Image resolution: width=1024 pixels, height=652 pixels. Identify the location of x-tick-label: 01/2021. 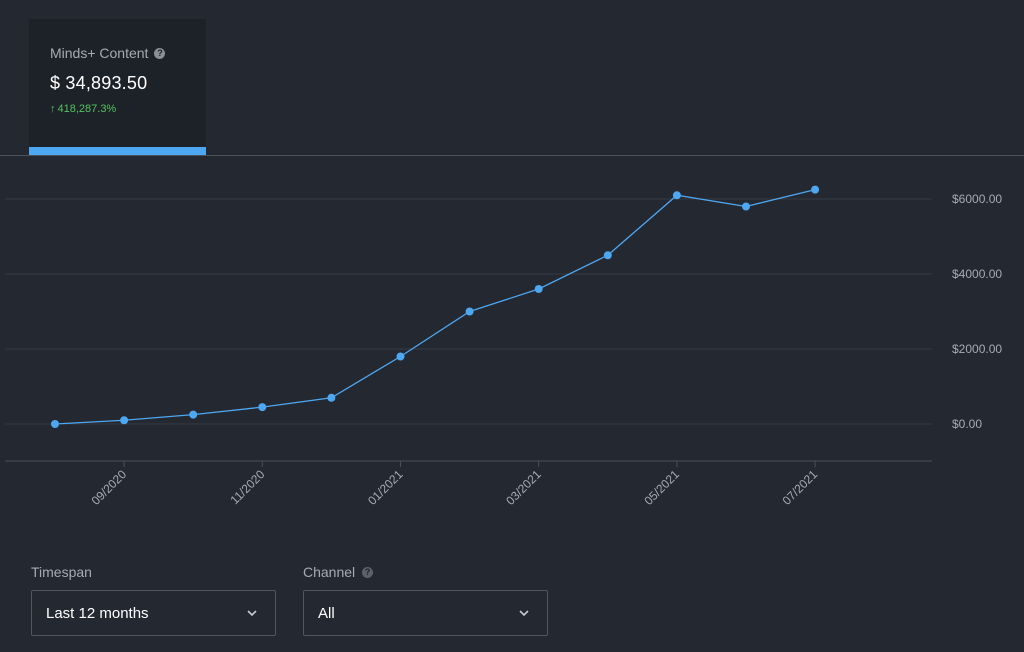
(385, 487).